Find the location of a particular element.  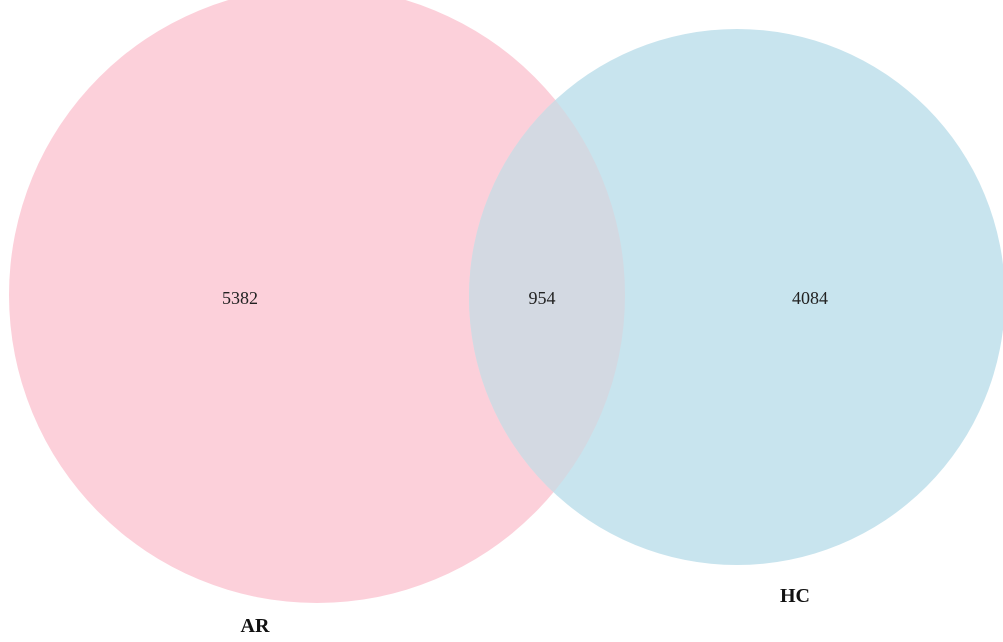

hc-only-count: 4084 is located at coordinates (810, 298).